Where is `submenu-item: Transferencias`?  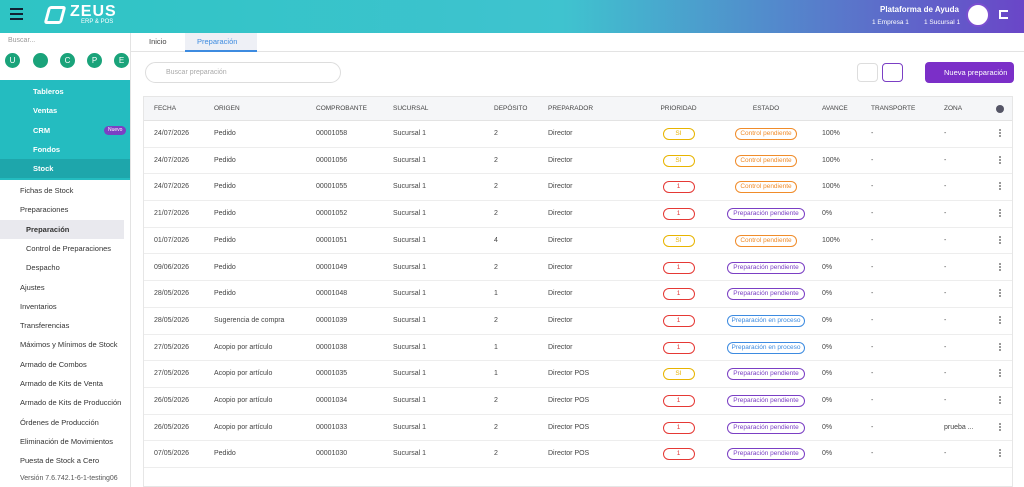
submenu-item: Transferencias is located at coordinates (45, 326).